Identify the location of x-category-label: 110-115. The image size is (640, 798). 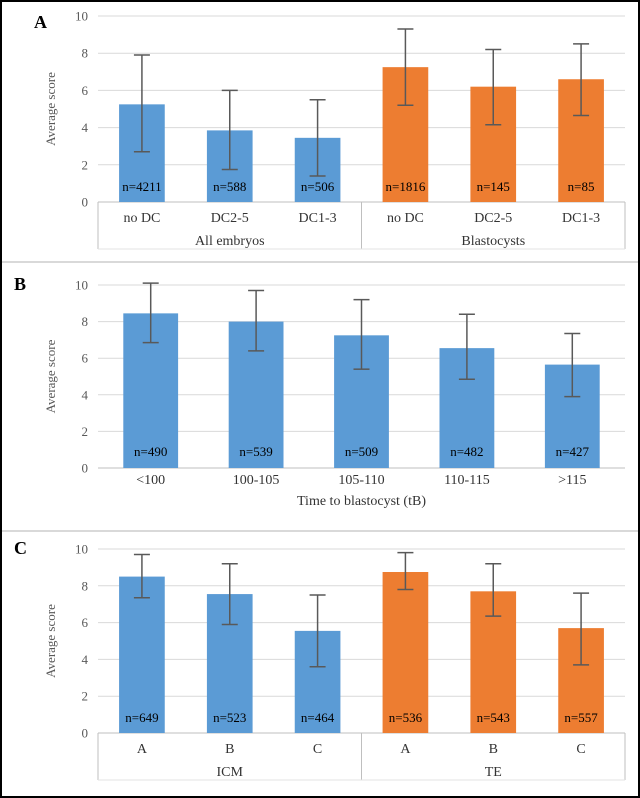
(467, 480).